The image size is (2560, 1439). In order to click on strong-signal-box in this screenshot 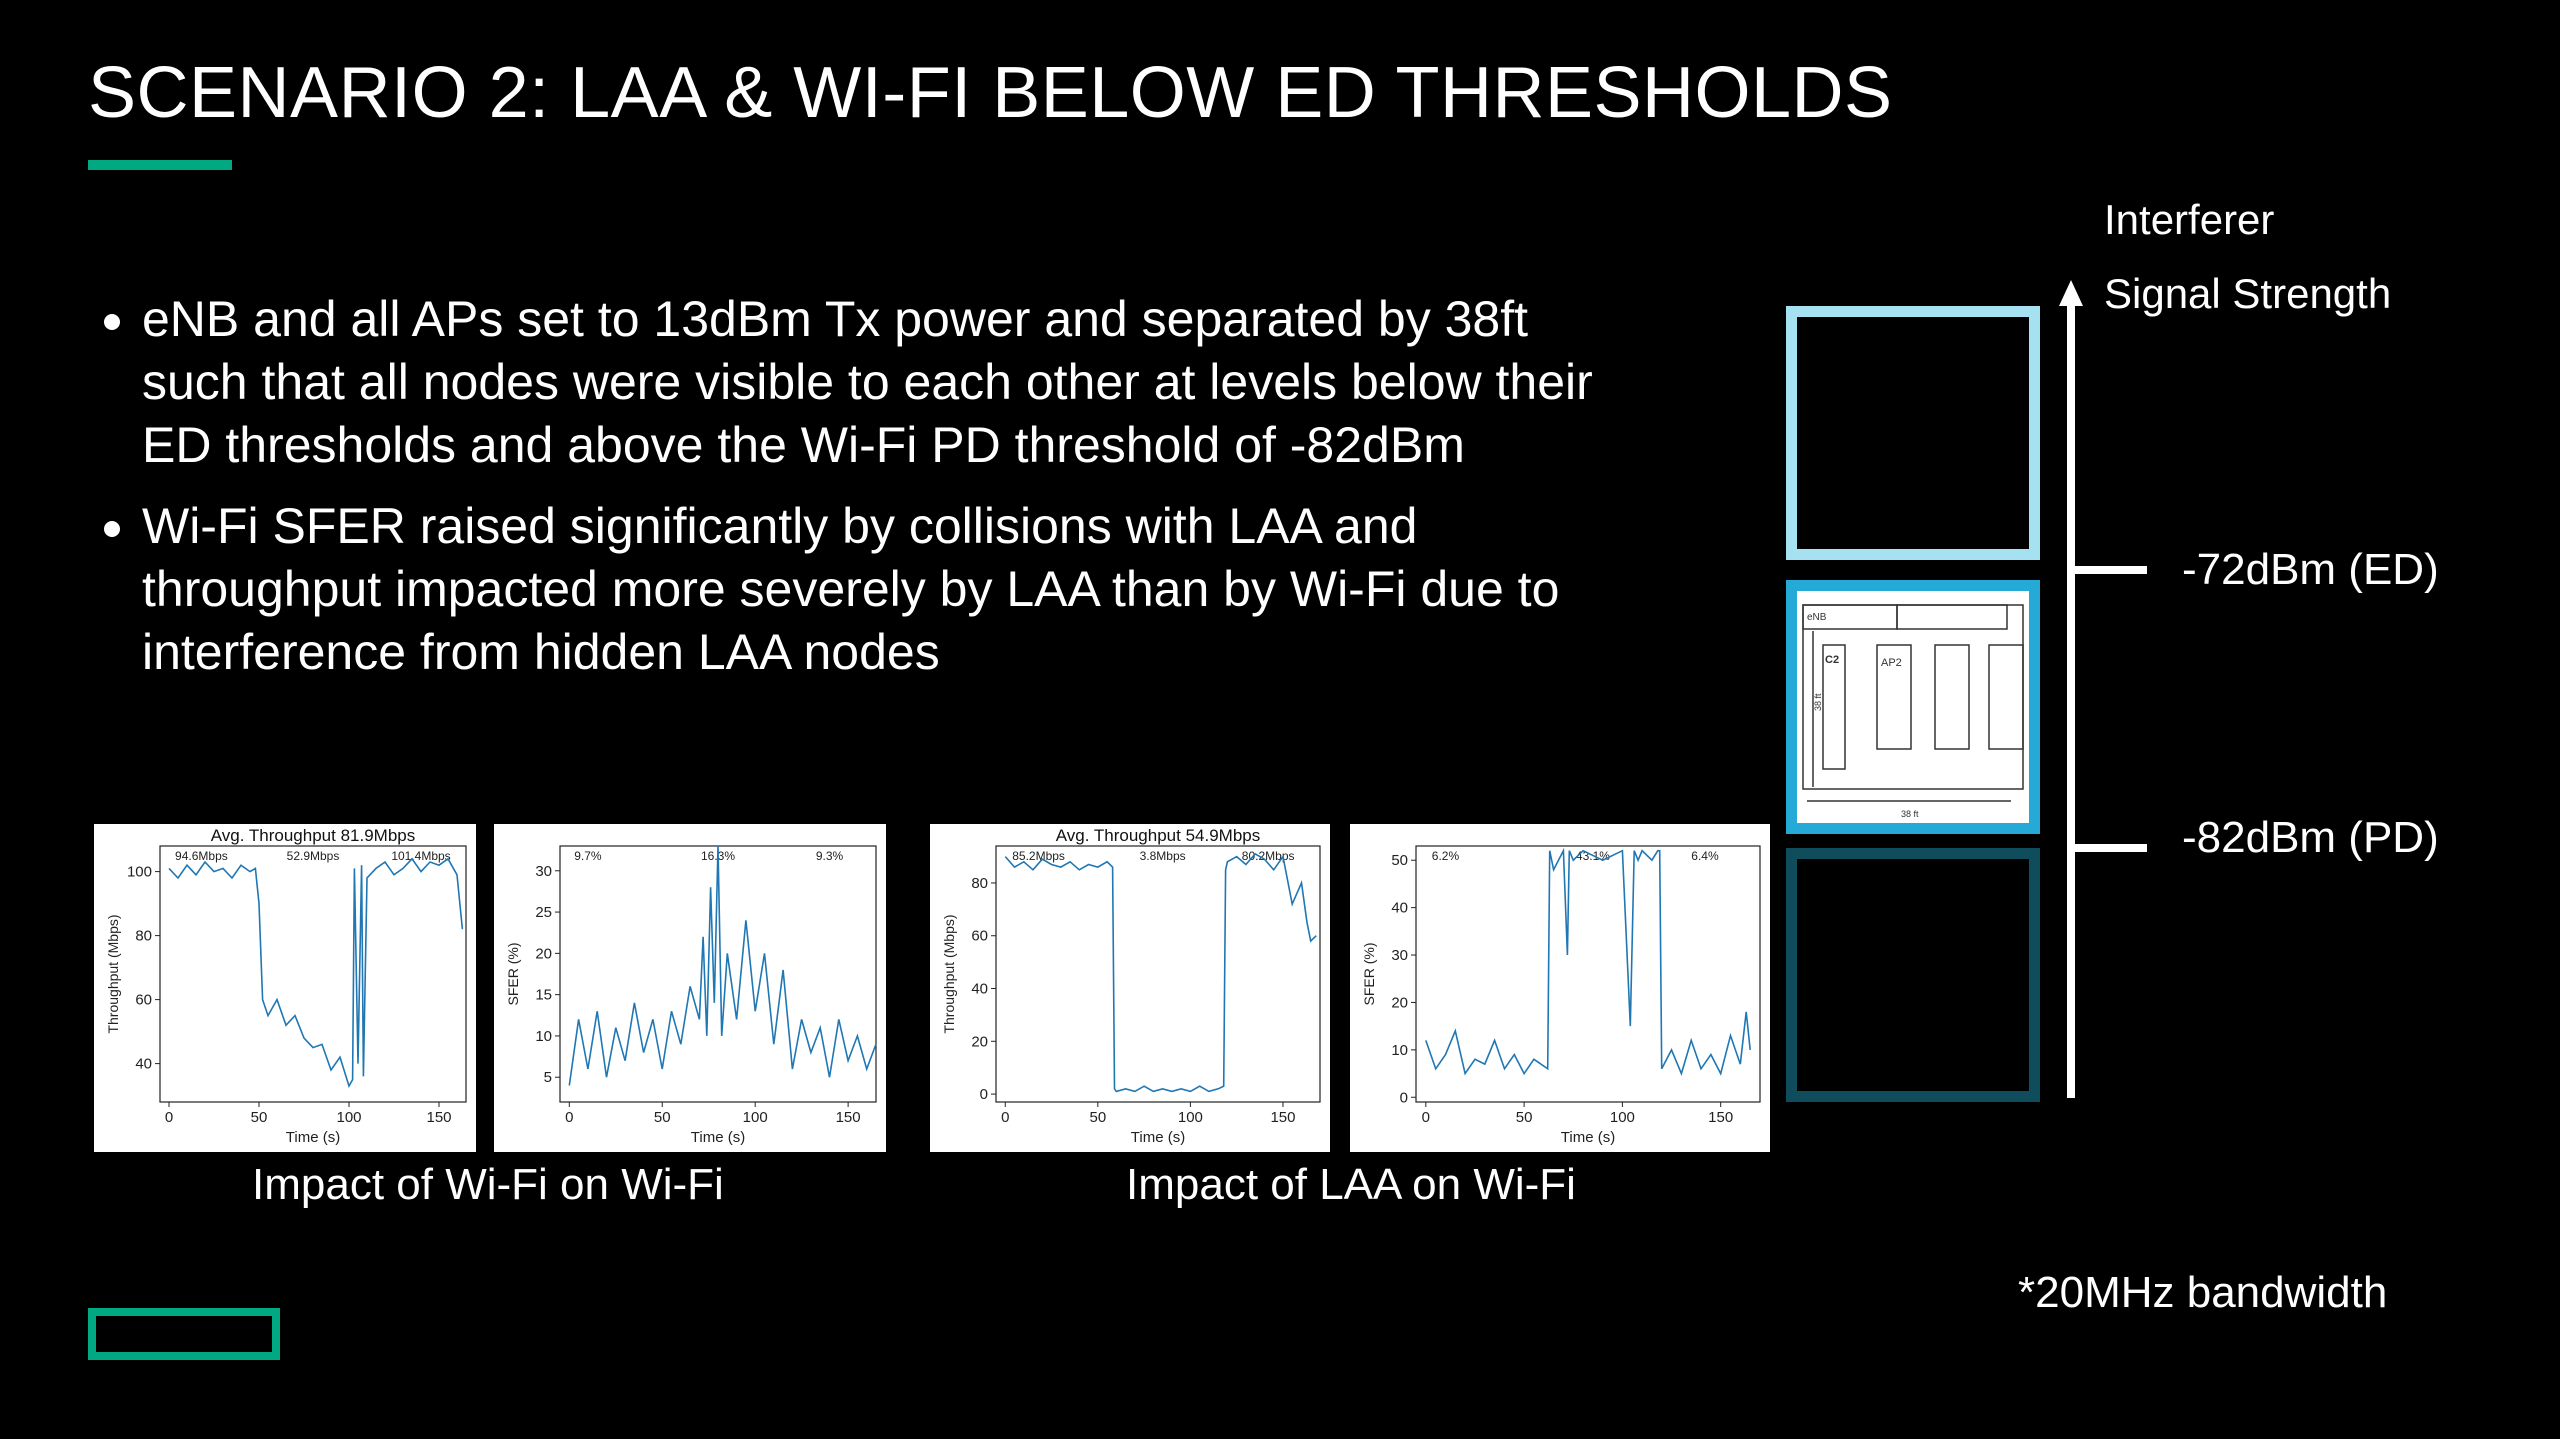, I will do `click(1913, 433)`.